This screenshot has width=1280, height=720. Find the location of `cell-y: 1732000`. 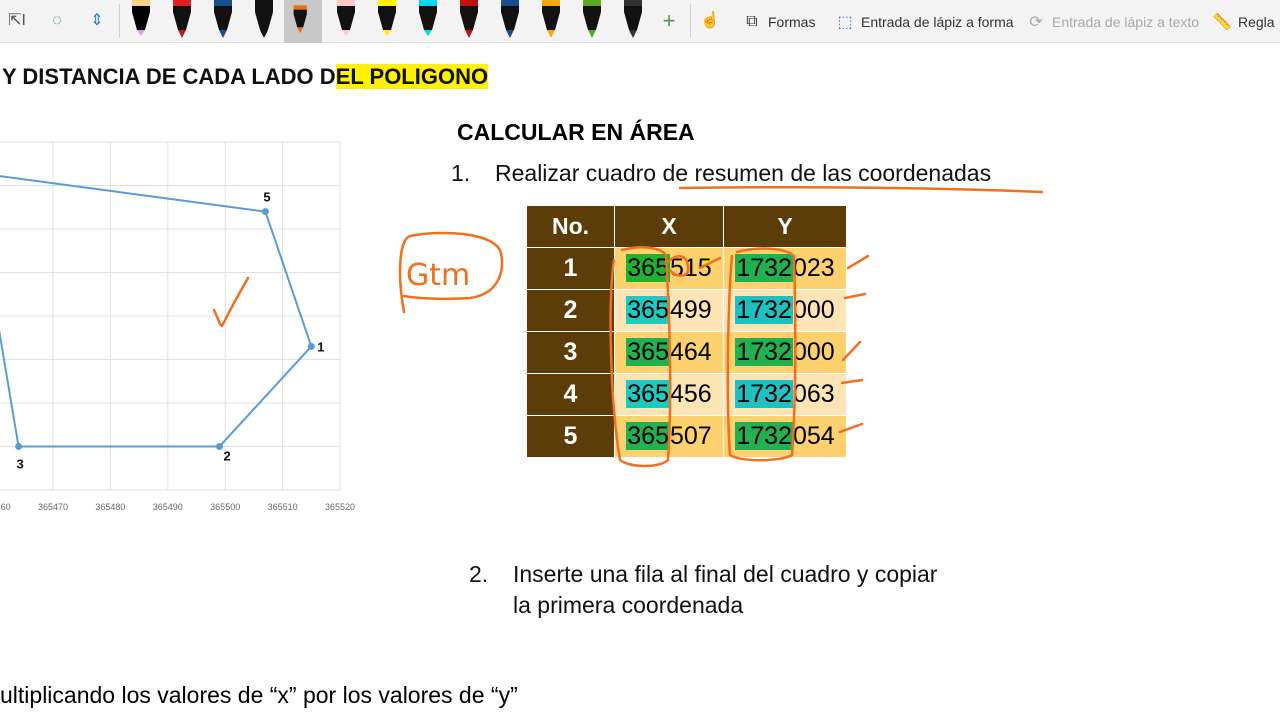

cell-y: 1732000 is located at coordinates (785, 352).